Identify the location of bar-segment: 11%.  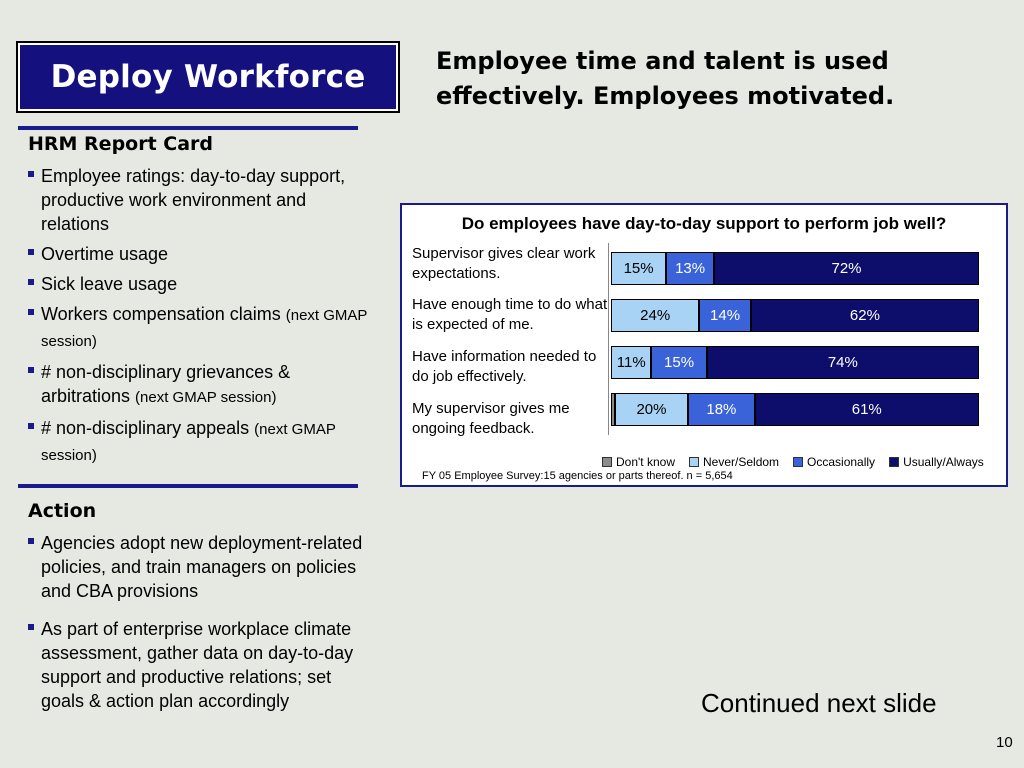
(631, 362).